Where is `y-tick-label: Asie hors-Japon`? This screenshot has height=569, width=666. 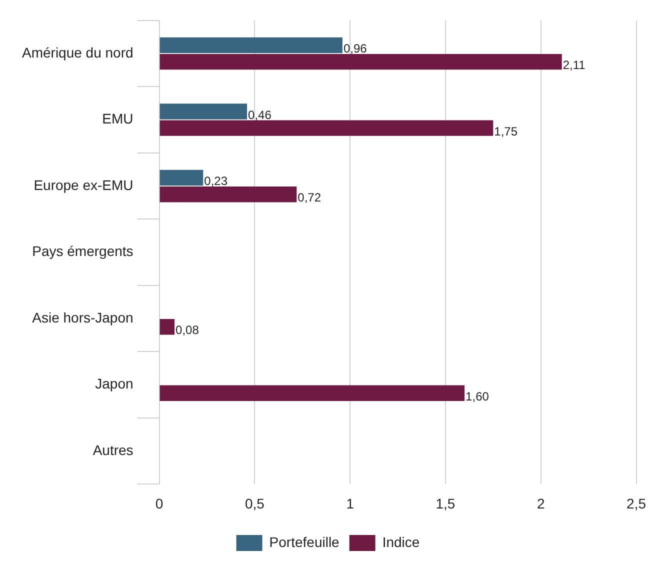 y-tick-label: Asie hors-Japon is located at coordinates (83, 317).